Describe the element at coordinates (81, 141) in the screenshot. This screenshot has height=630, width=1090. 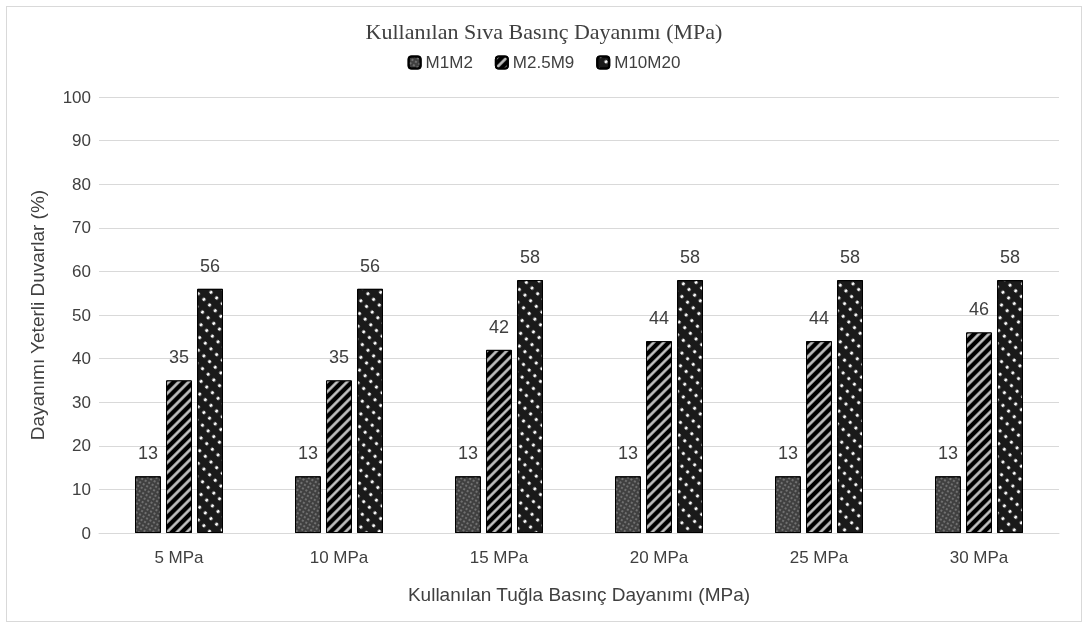
I see `y-tick-label: 90` at that location.